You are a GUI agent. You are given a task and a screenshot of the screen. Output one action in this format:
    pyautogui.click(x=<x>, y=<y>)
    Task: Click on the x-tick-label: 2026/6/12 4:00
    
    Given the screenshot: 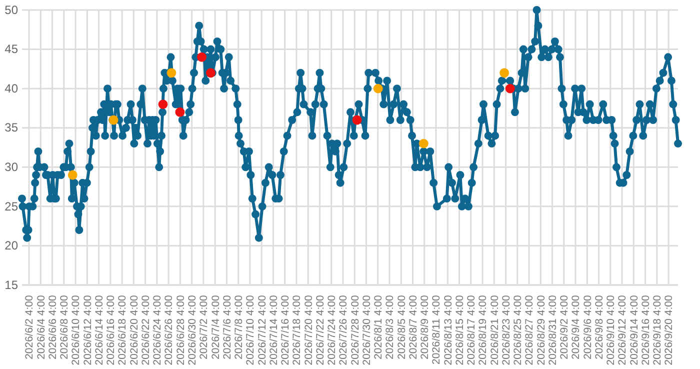 What is the action you would take?
    pyautogui.click(x=88, y=330)
    